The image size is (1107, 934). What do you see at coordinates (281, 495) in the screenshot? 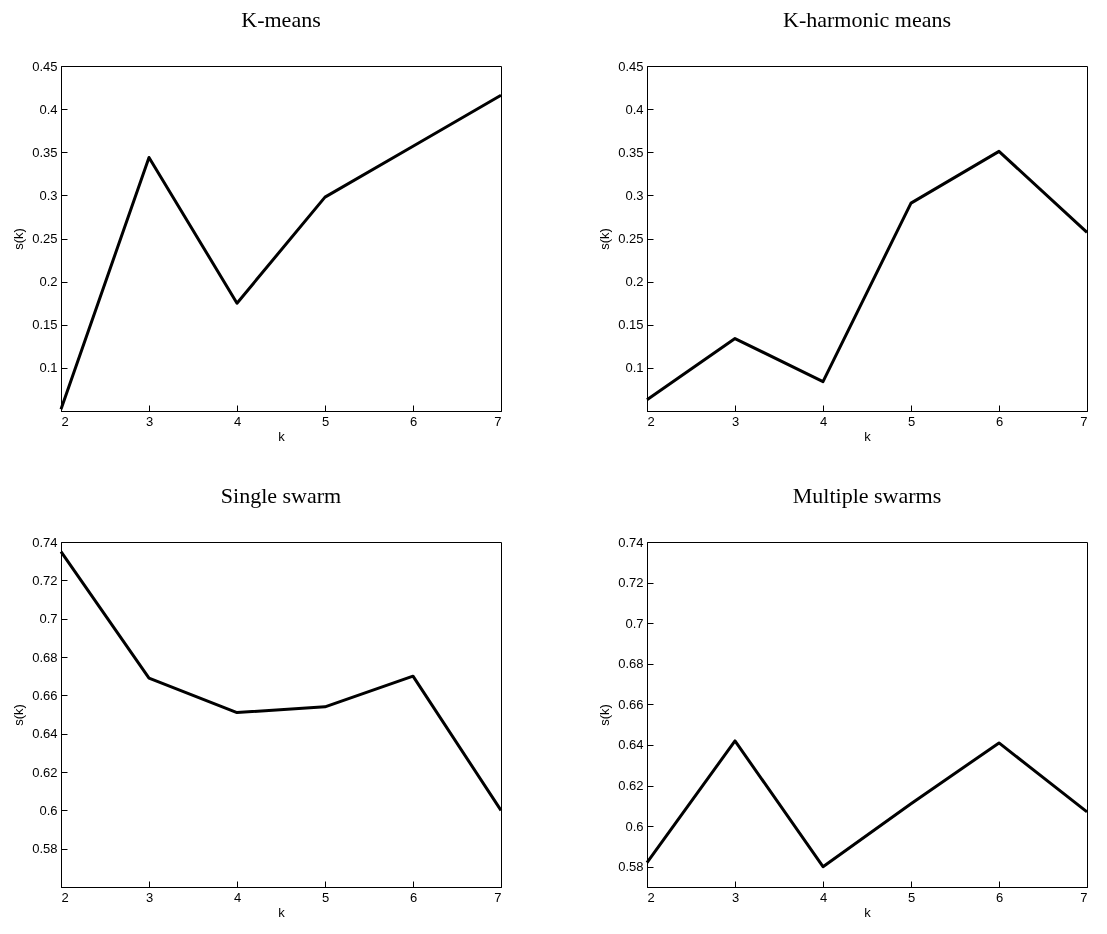
I see `chart-title: Single swarm` at bounding box center [281, 495].